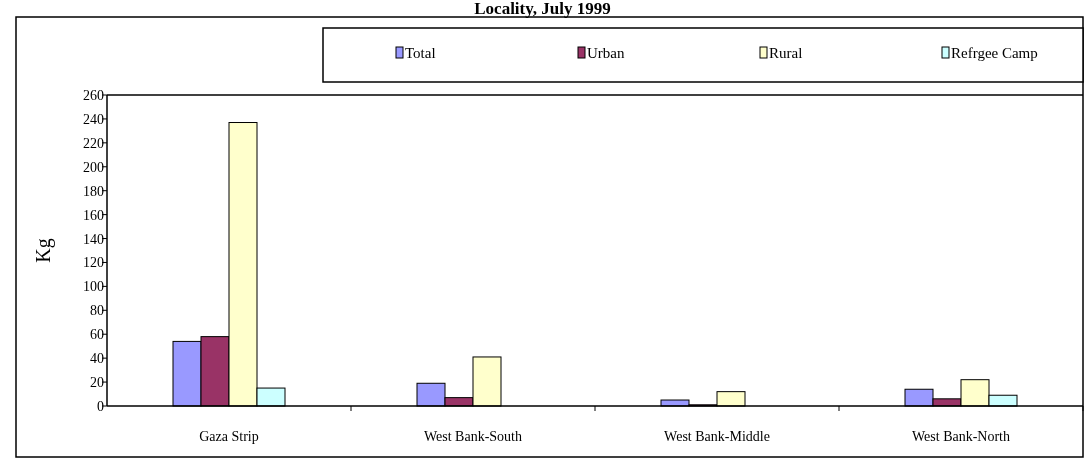 The height and width of the screenshot is (459, 1085). Describe the element at coordinates (994, 53) in the screenshot. I see `legend-label: Refrgee Camp` at that location.